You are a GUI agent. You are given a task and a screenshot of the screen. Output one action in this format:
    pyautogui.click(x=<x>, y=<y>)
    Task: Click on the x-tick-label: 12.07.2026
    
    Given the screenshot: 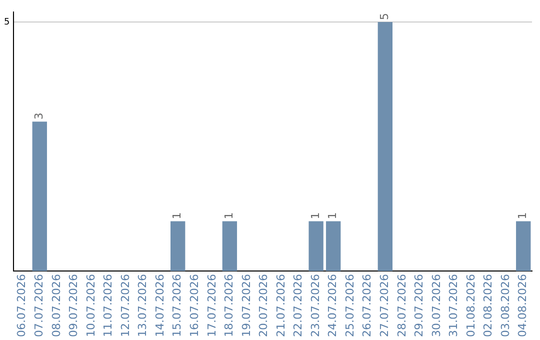 What is the action you would take?
    pyautogui.click(x=125, y=306)
    